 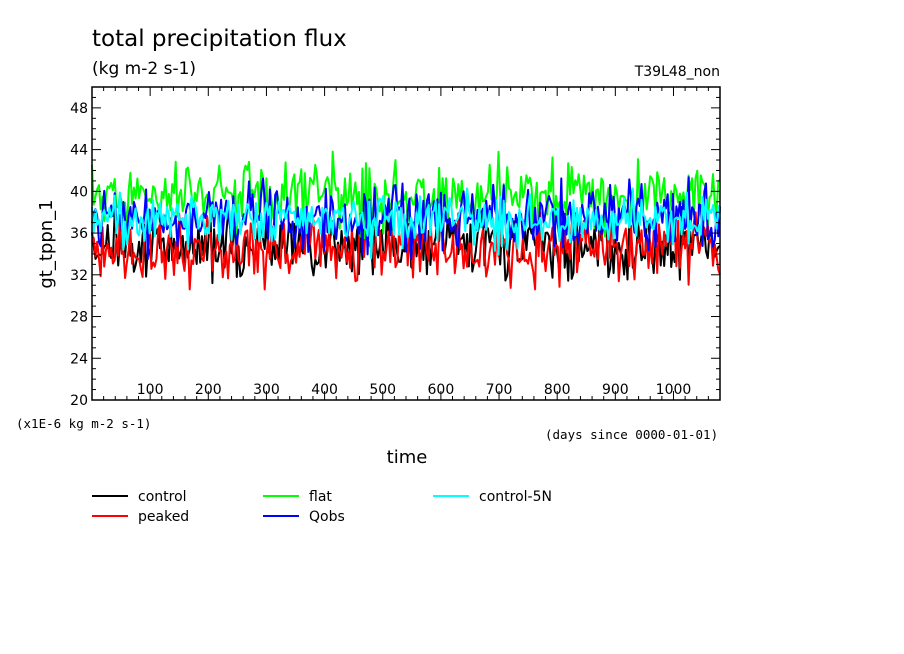 I want to click on y-axis-label: gt_tppn_1, so click(x=46, y=243).